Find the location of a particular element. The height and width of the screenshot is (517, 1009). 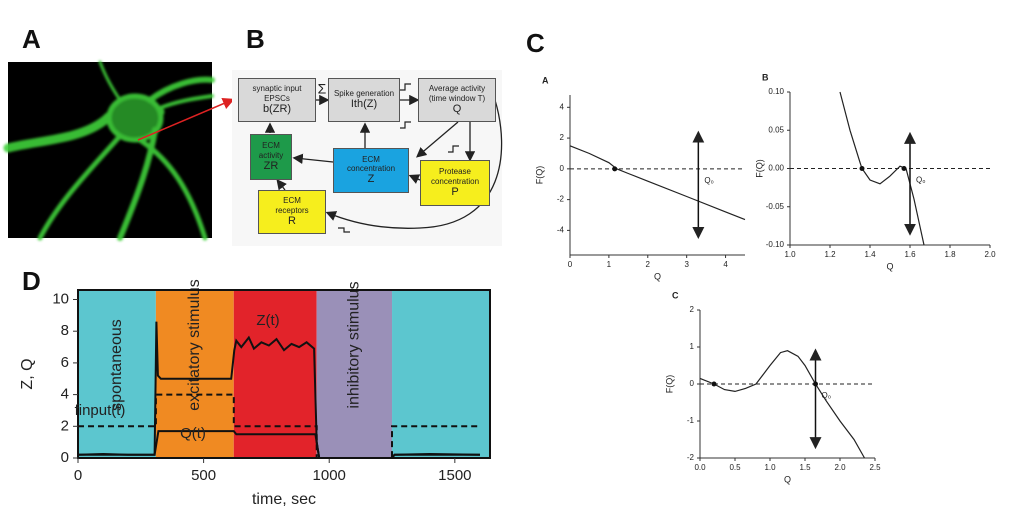

plot-frame is located at coordinates (284, 374).